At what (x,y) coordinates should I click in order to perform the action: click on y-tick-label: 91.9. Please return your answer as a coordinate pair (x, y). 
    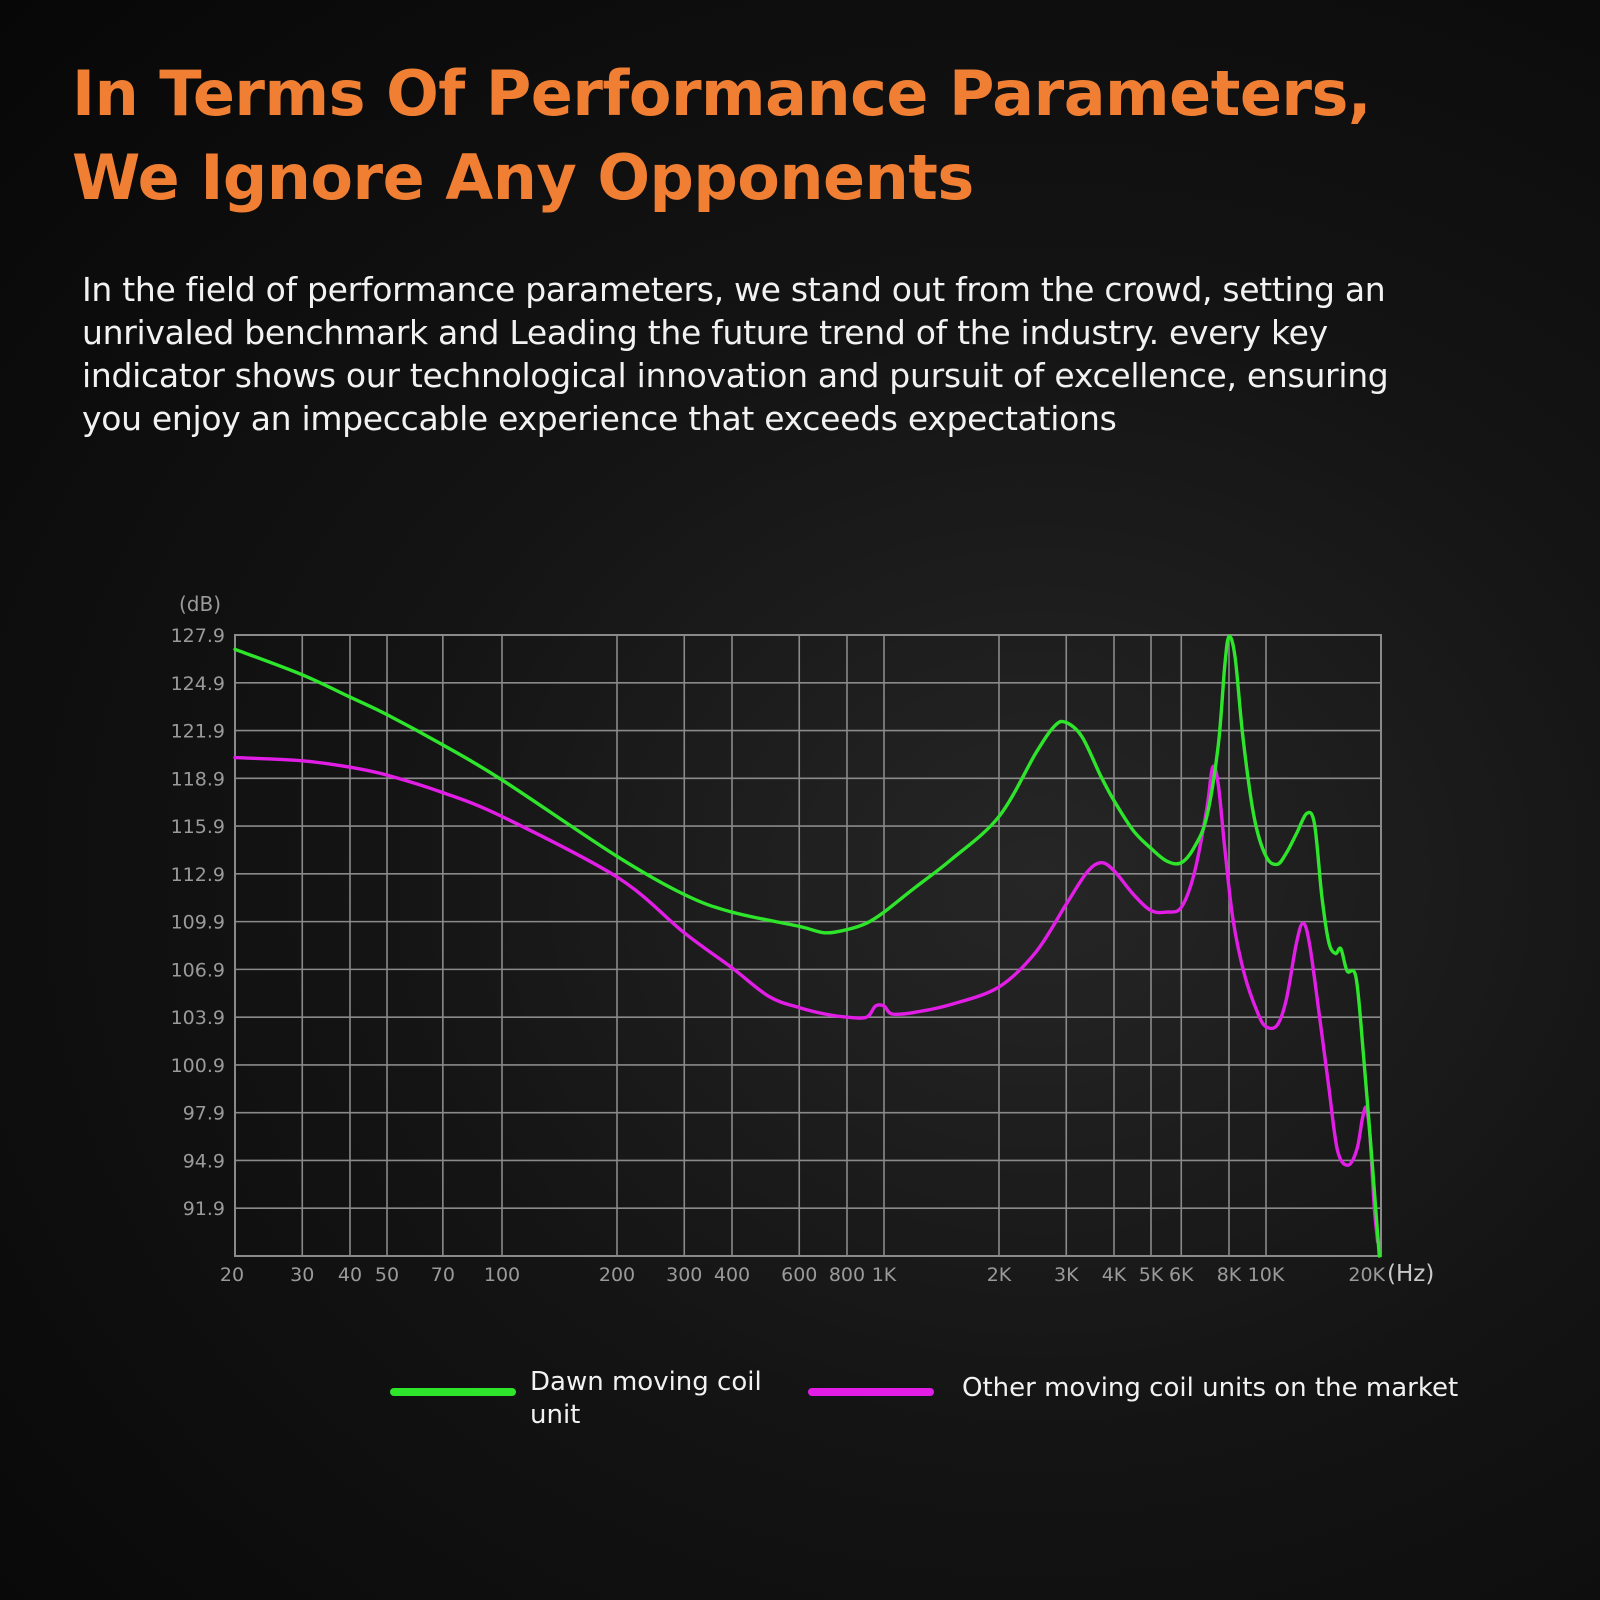
    Looking at the image, I should click on (204, 1209).